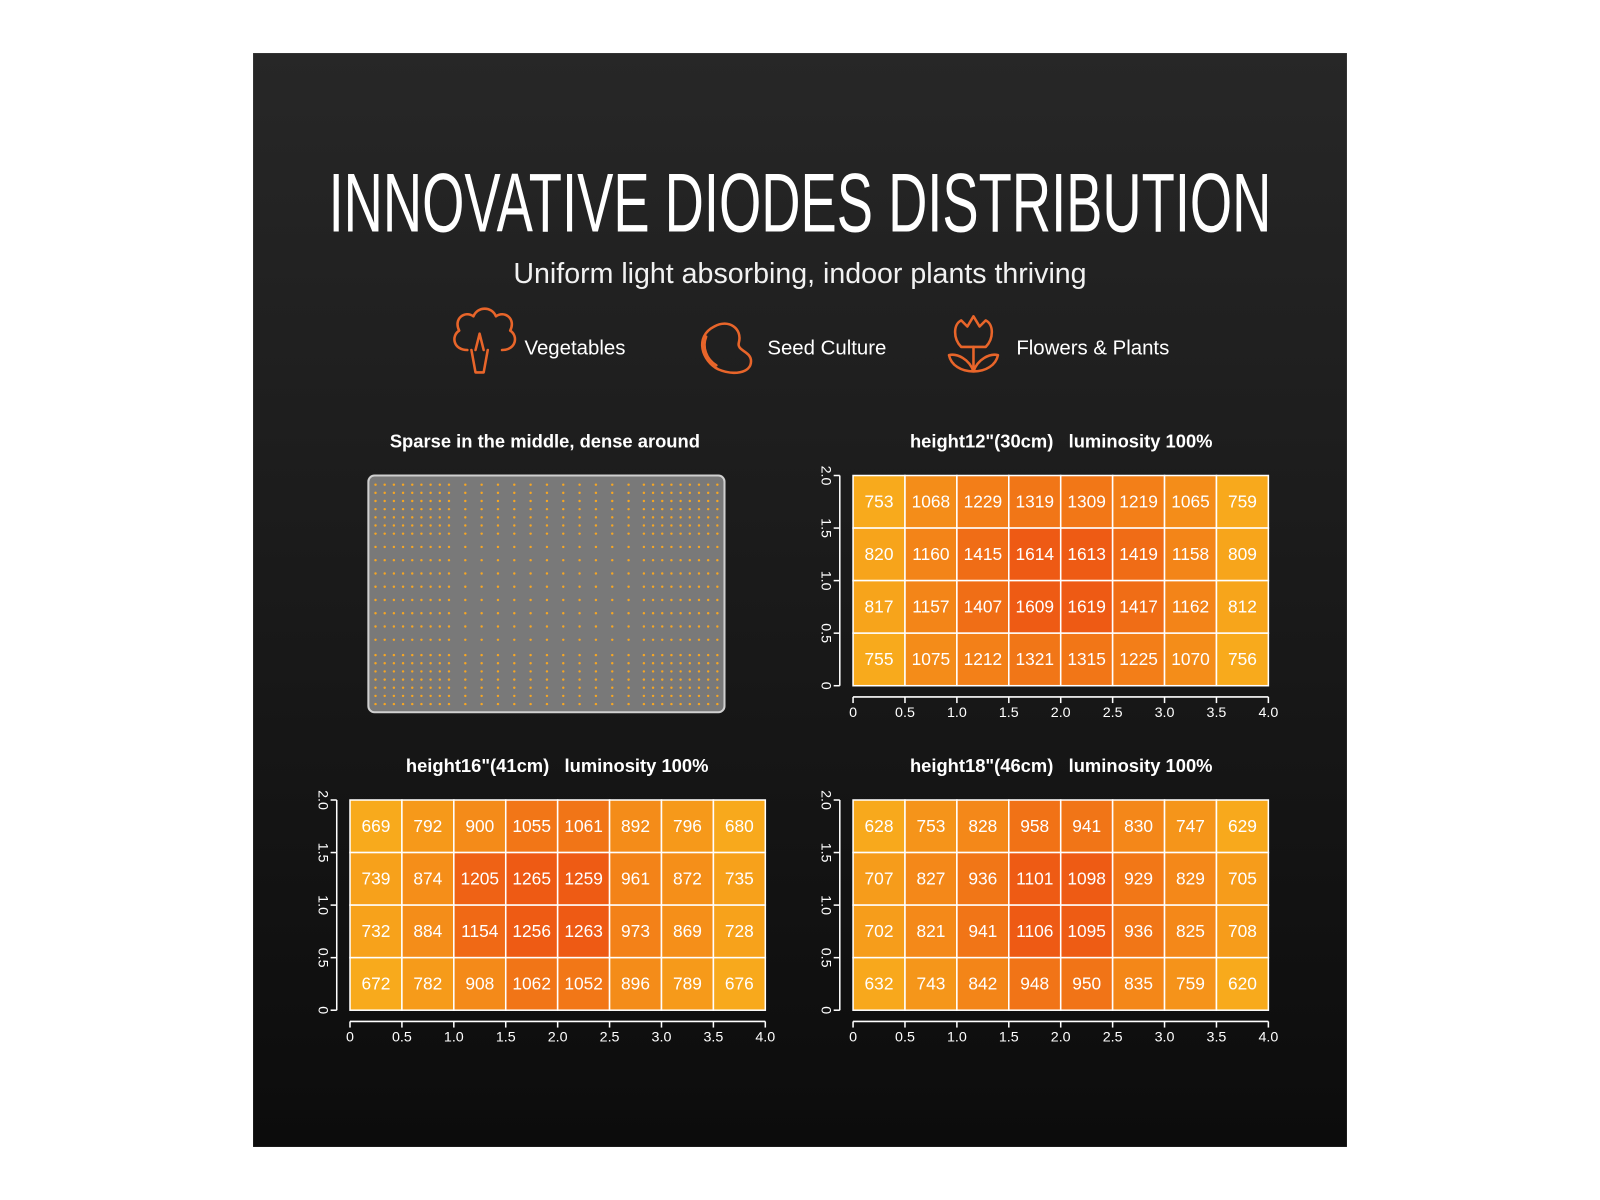 This screenshot has height=1200, width=1600. What do you see at coordinates (1242, 659) in the screenshot?
I see `cell-value: 756` at bounding box center [1242, 659].